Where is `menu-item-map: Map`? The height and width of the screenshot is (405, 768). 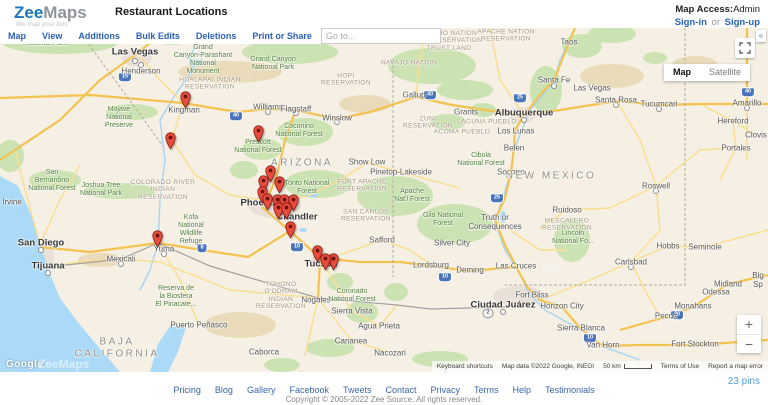 menu-item-map: Map is located at coordinates (17, 36).